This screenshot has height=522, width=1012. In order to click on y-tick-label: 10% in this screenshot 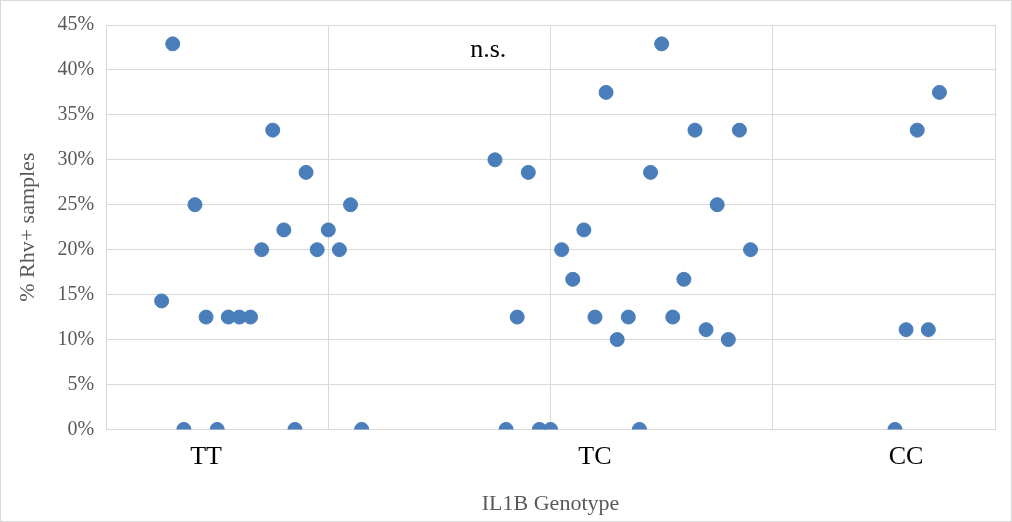, I will do `click(76, 337)`.